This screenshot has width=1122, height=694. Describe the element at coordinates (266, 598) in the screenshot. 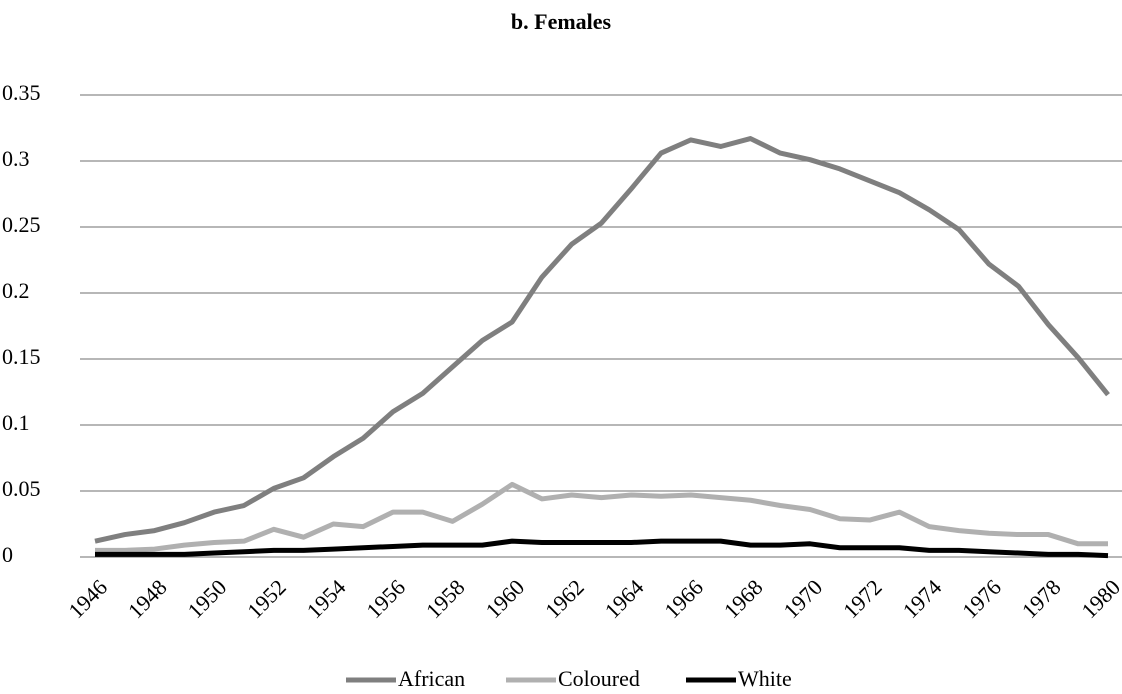

I see `x-tick-label: 1952` at that location.